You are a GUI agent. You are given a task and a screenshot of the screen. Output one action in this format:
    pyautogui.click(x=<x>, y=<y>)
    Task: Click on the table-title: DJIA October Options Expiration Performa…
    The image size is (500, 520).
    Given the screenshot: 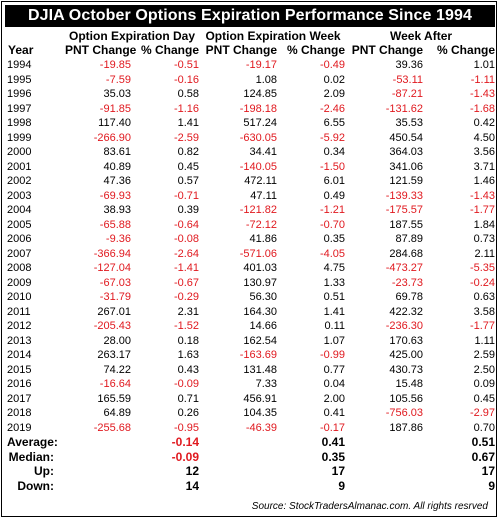 What is the action you would take?
    pyautogui.click(x=250, y=16)
    